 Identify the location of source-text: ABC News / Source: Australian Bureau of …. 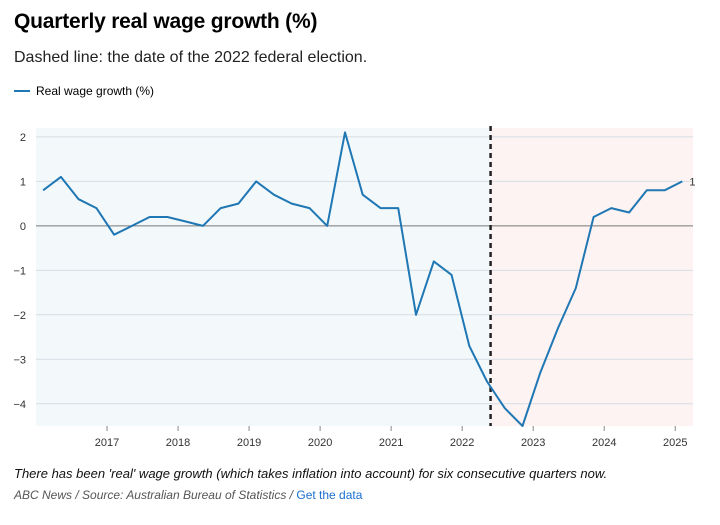
(154, 495).